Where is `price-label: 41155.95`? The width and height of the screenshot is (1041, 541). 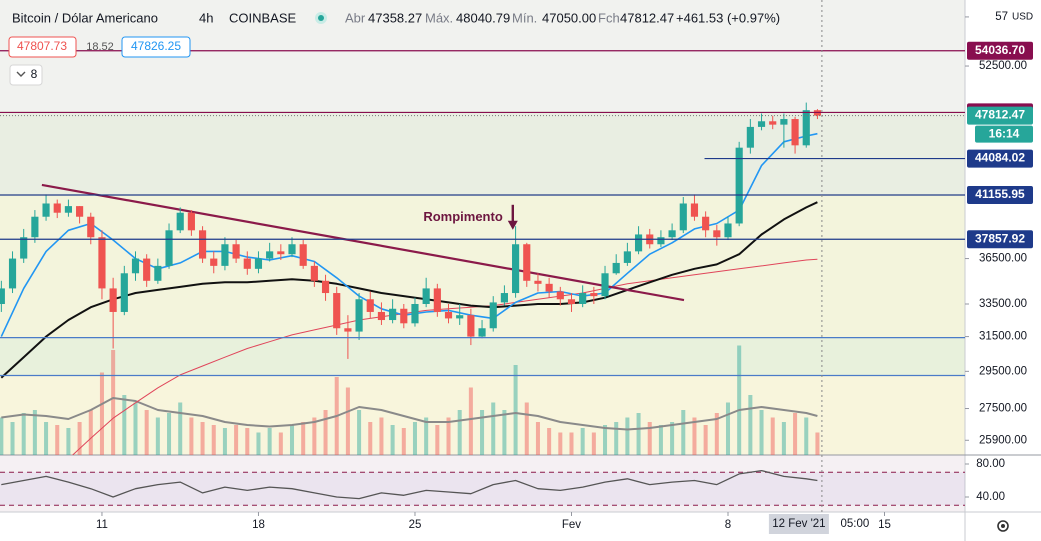
price-label: 41155.95 is located at coordinates (1000, 194).